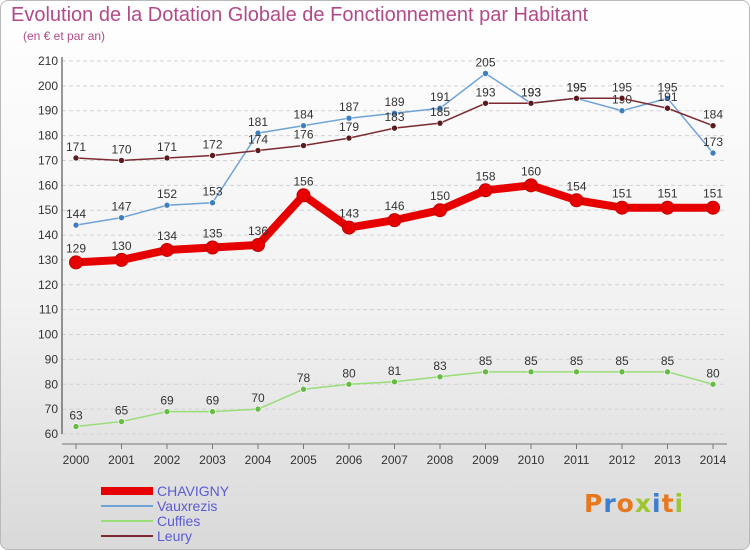 The image size is (750, 550). I want to click on data-label: 158, so click(485, 176).